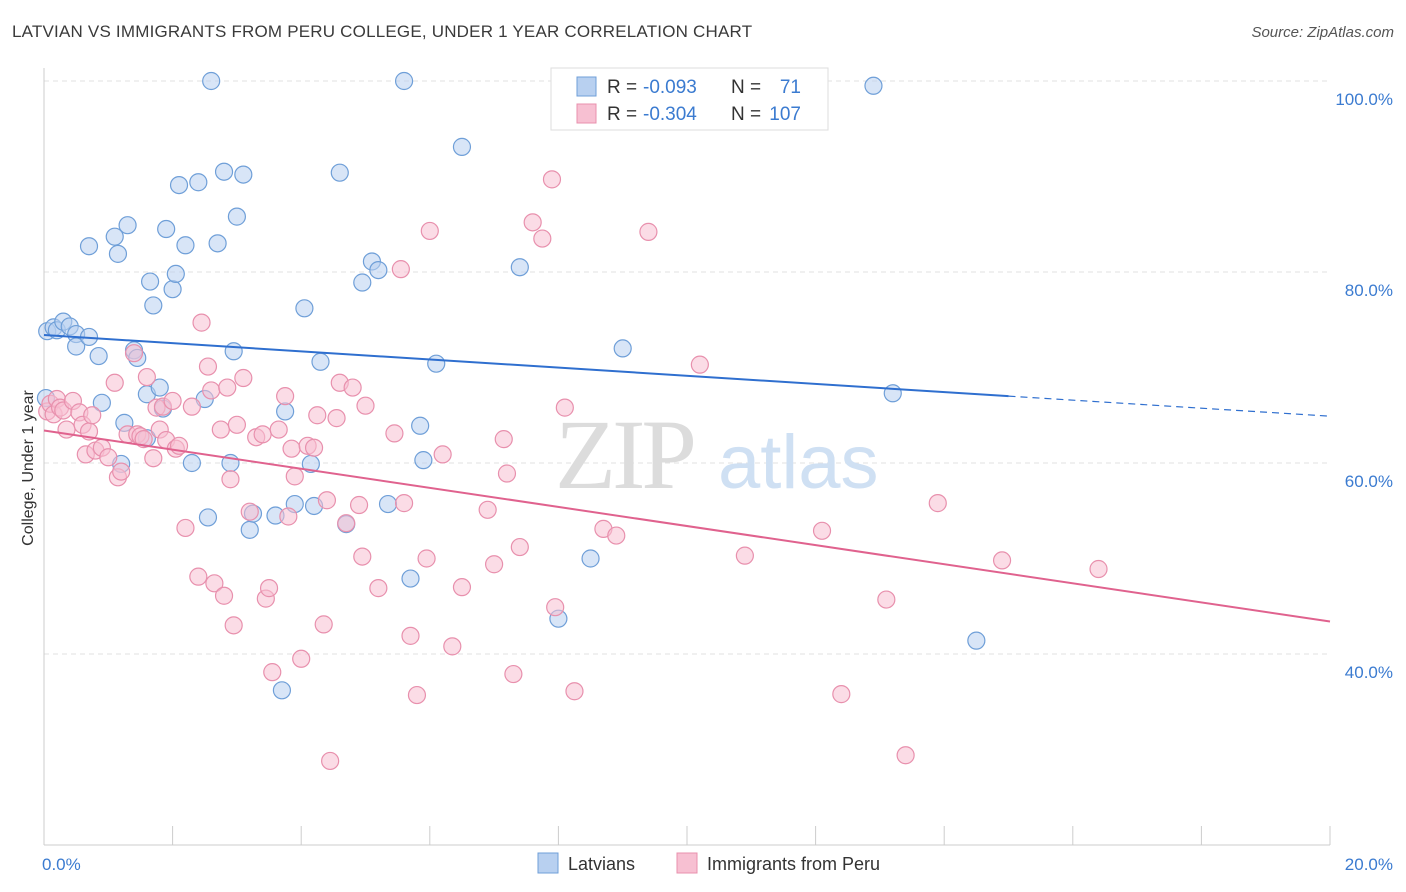 The image size is (1406, 892). What do you see at coordinates (28, 468) in the screenshot?
I see `y-axis-title: College, Under 1 year` at bounding box center [28, 468].